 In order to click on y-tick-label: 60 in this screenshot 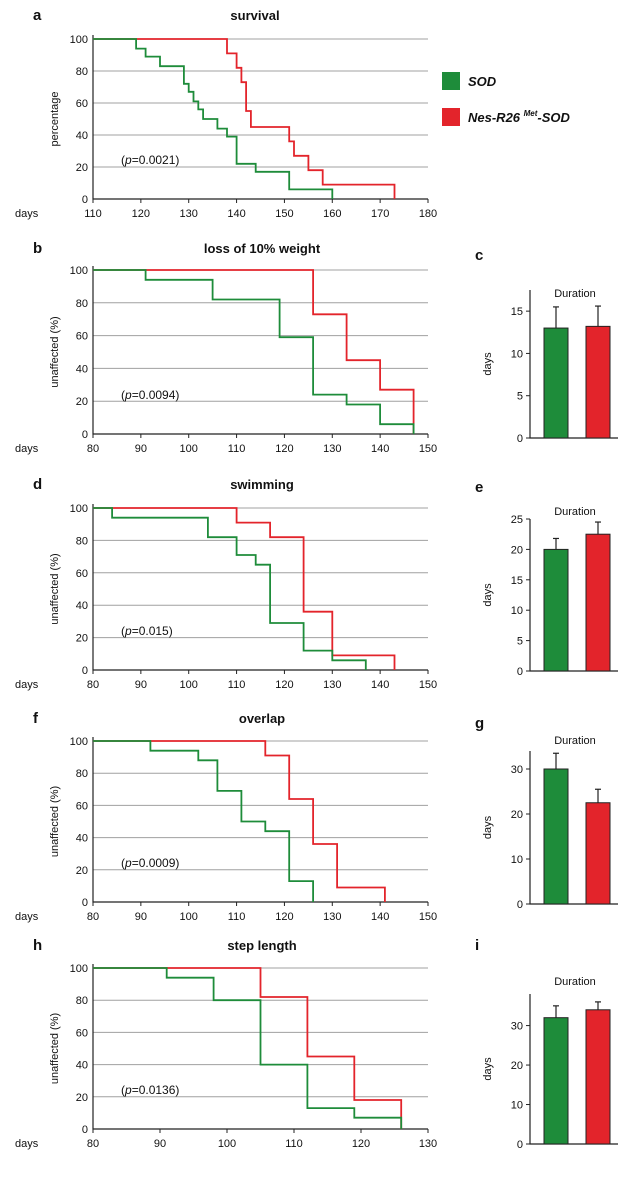, I will do `click(82, 337)`.